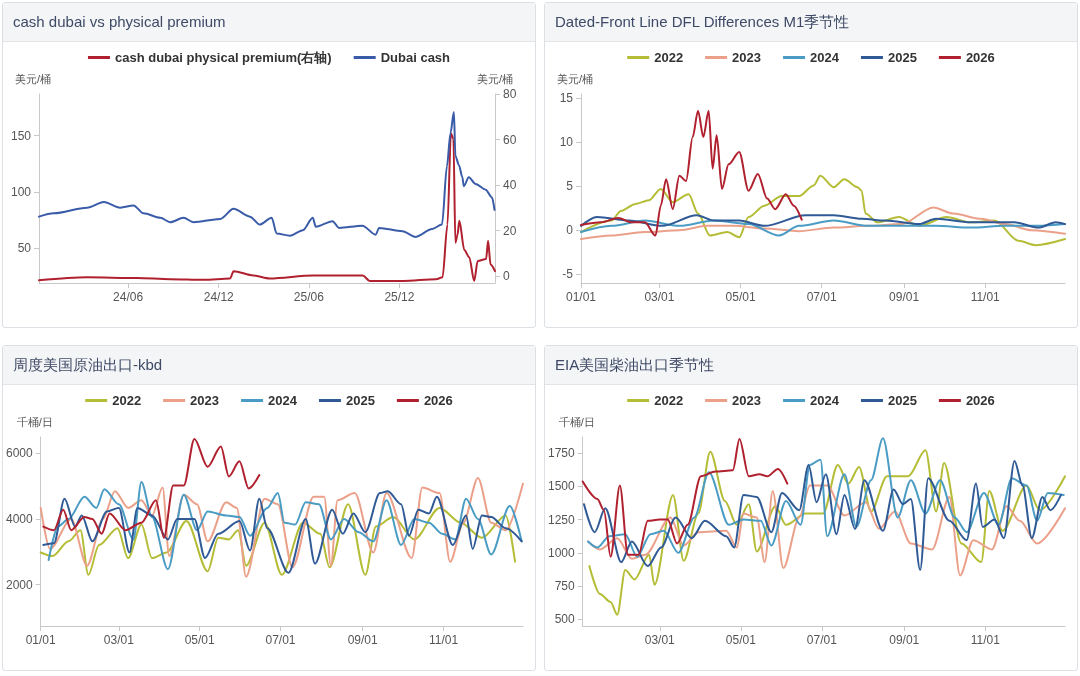  Describe the element at coordinates (19, 584) in the screenshot. I see `y-tick-label: 2000` at that location.